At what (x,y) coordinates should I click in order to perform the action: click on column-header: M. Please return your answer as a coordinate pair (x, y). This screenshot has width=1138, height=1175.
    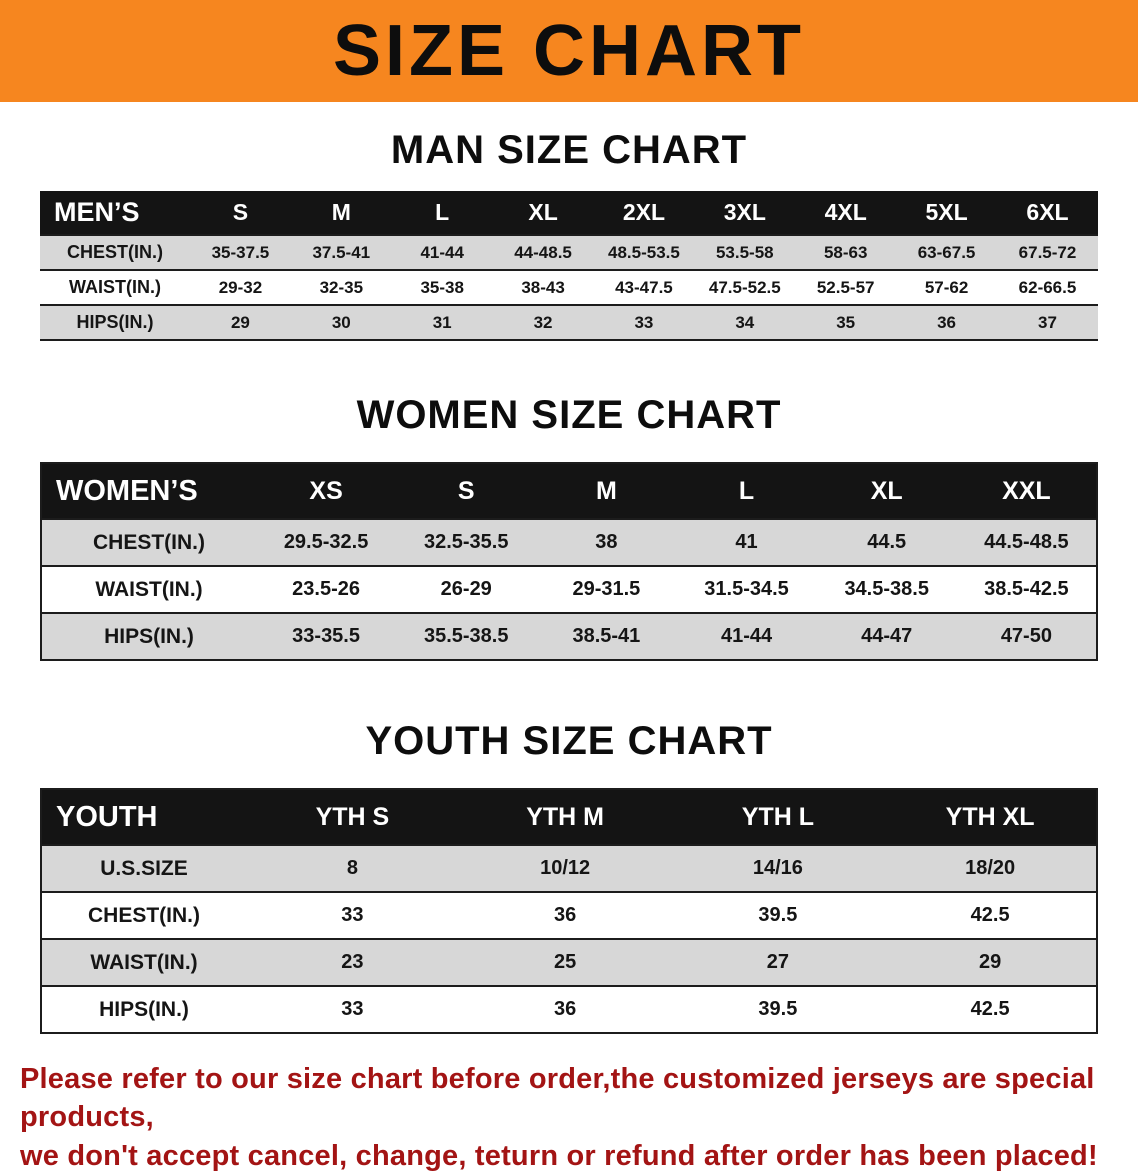
    Looking at the image, I should click on (341, 213).